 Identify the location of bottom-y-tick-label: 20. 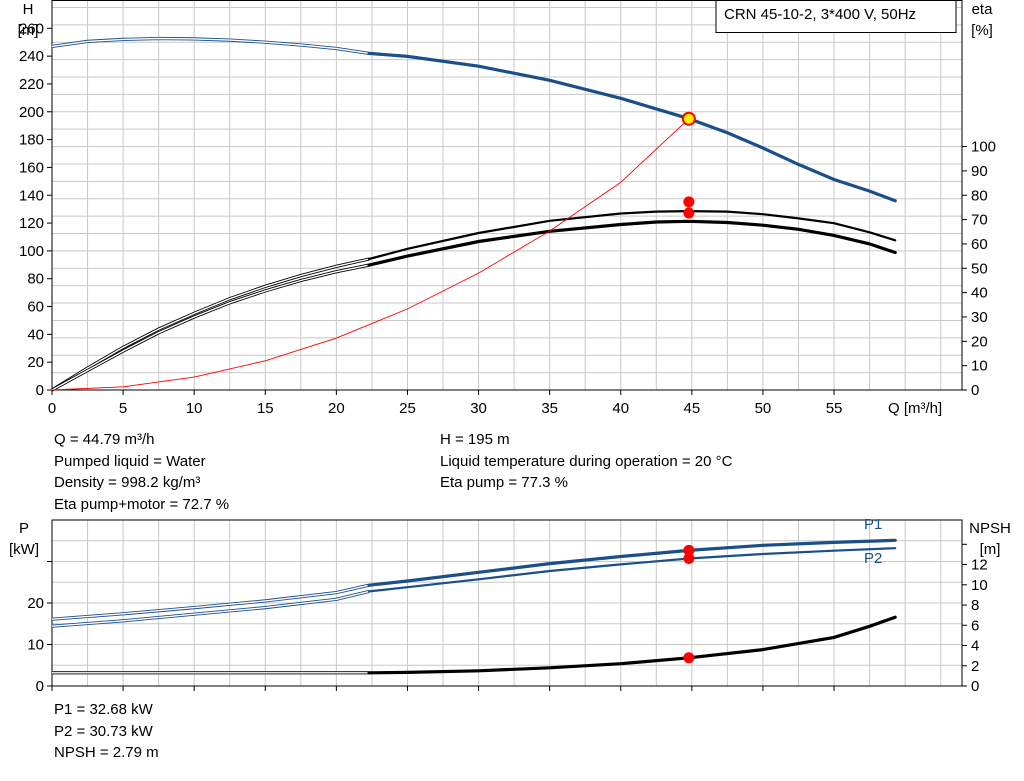
(35, 603).